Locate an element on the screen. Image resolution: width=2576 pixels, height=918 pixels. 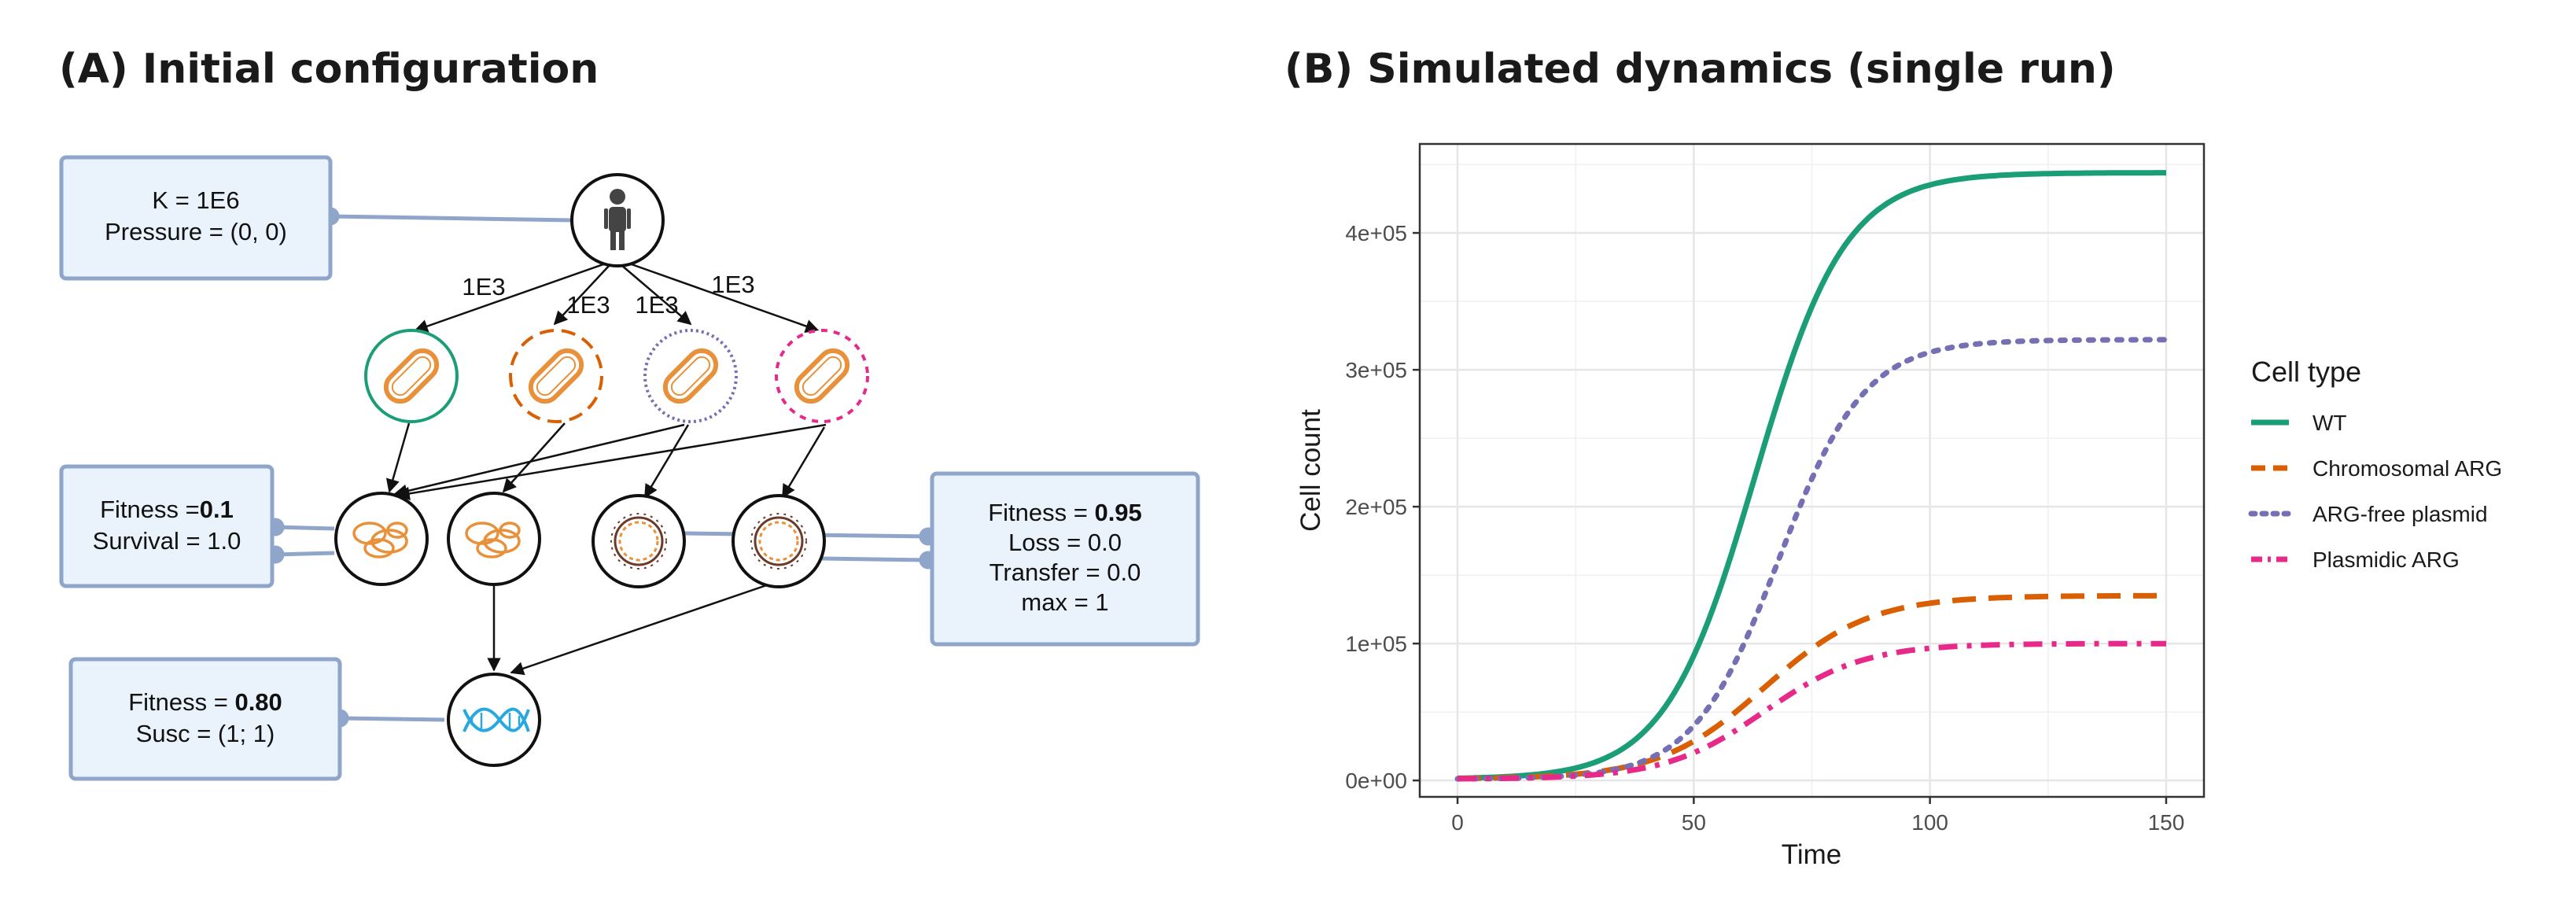
x-tick-label: 0 is located at coordinates (1457, 822).